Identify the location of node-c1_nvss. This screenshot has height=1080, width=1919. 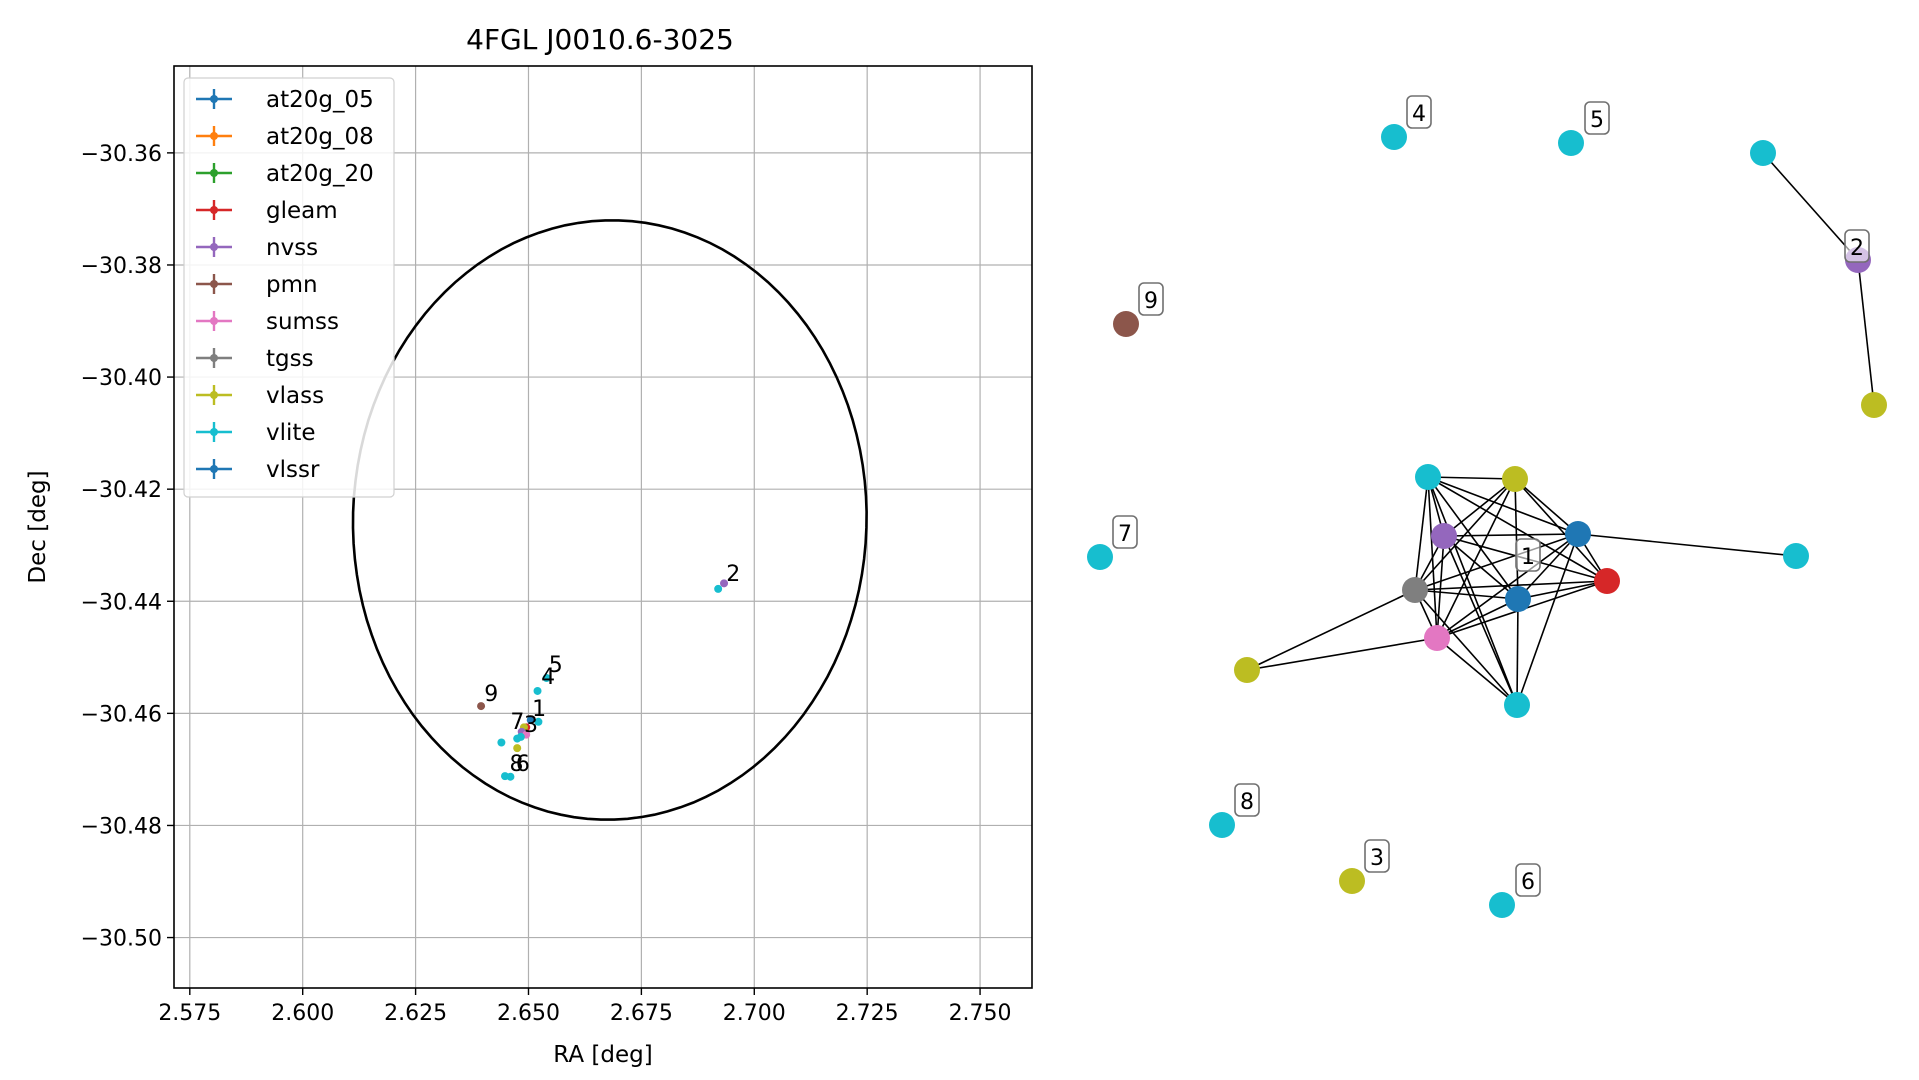
(1444, 536).